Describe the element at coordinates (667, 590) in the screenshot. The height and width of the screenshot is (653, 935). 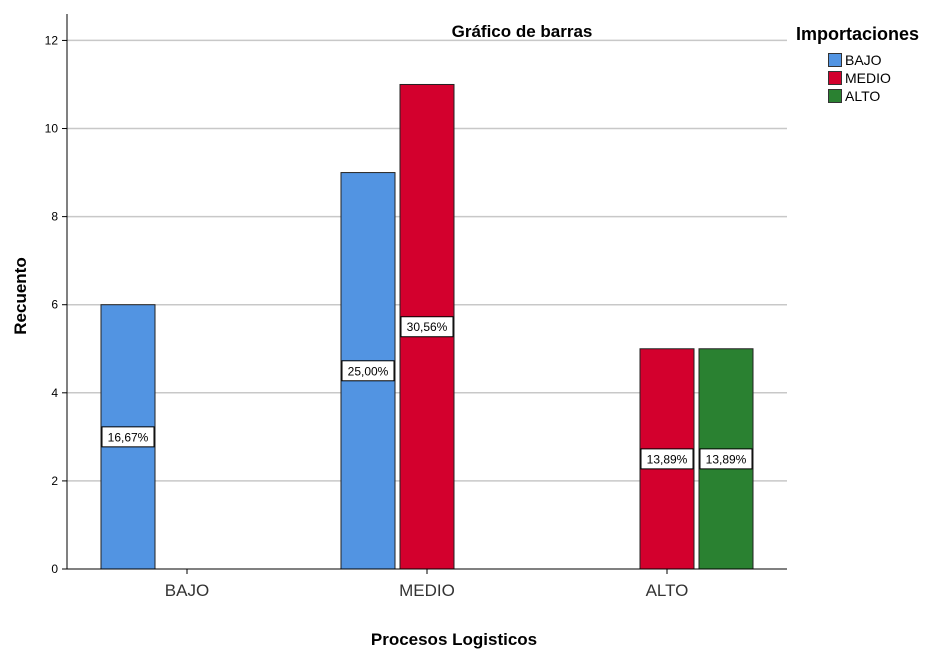
I see `x-tick-label: ALTO` at that location.